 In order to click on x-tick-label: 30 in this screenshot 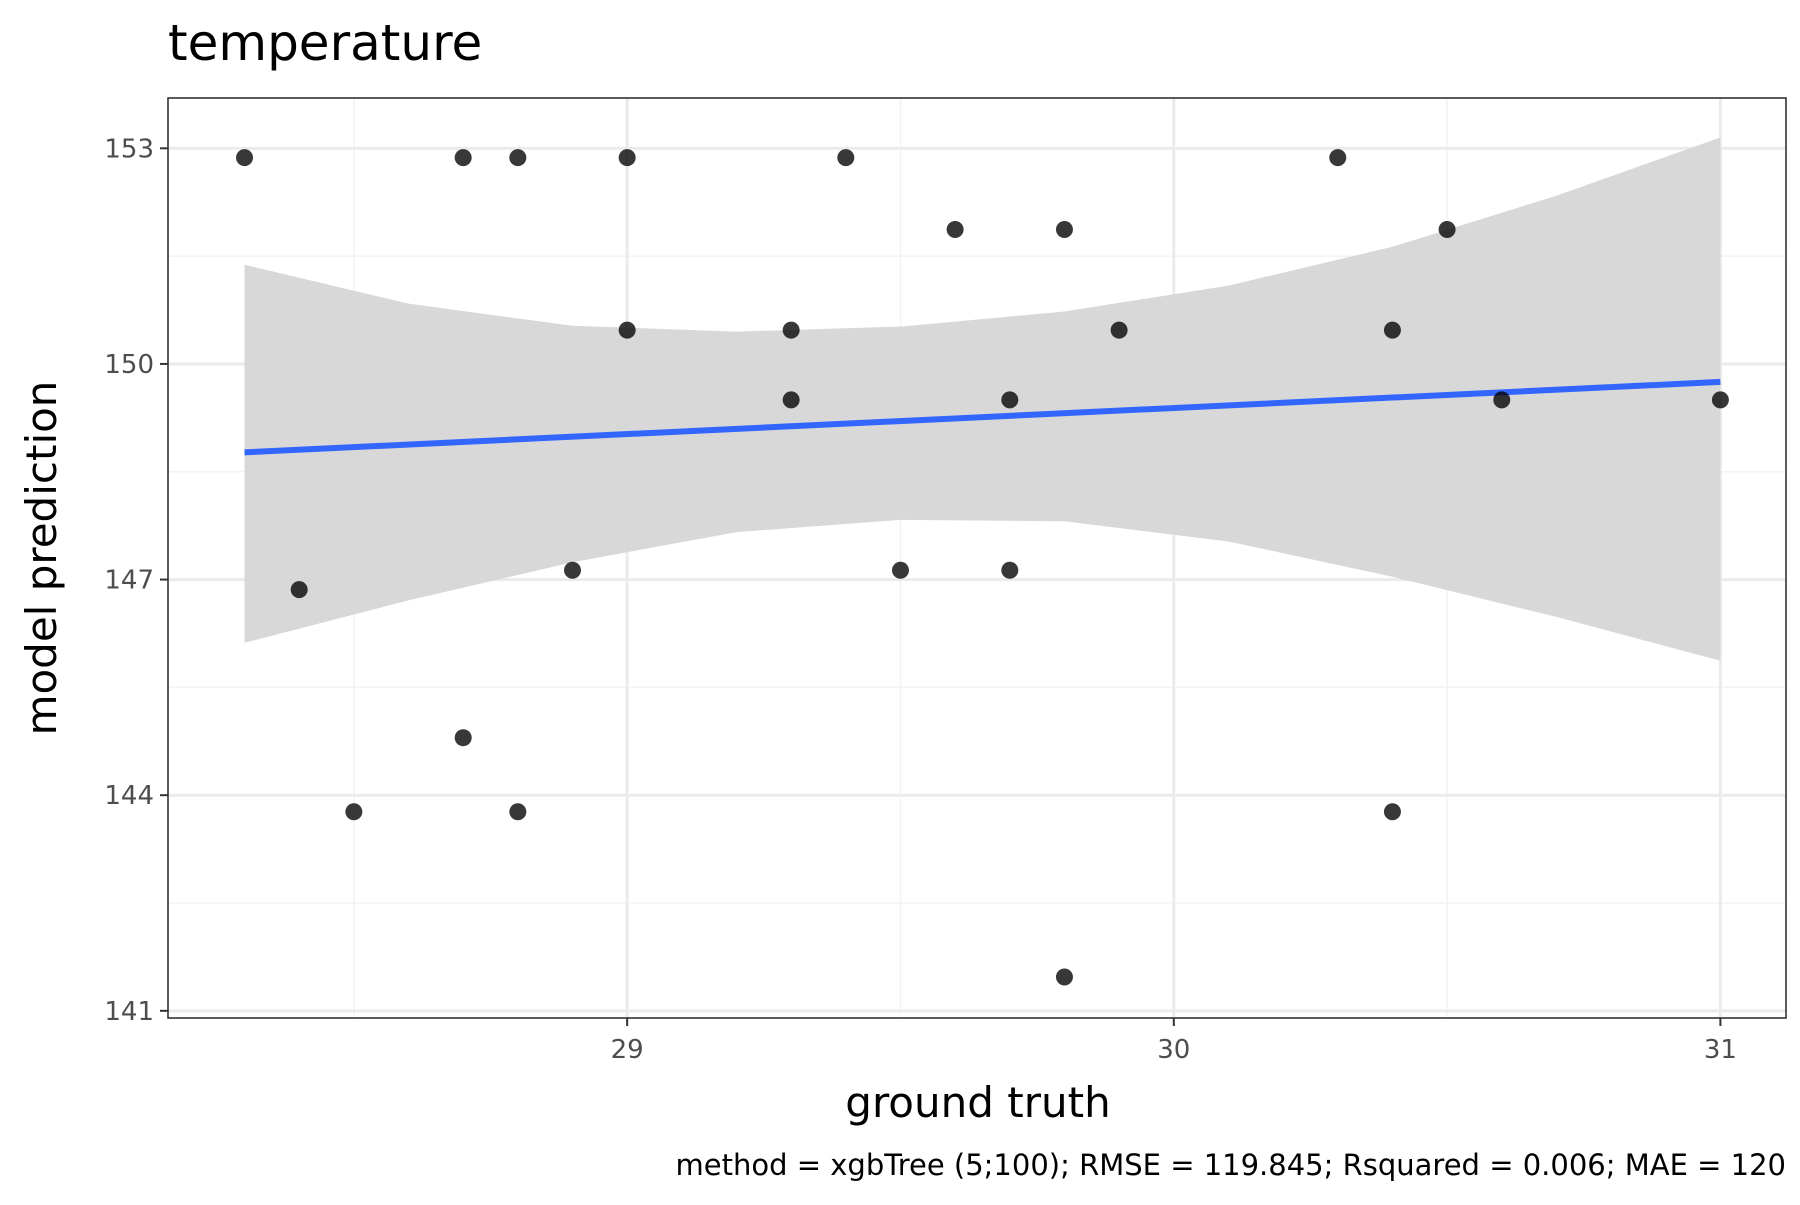, I will do `click(1173, 1050)`.